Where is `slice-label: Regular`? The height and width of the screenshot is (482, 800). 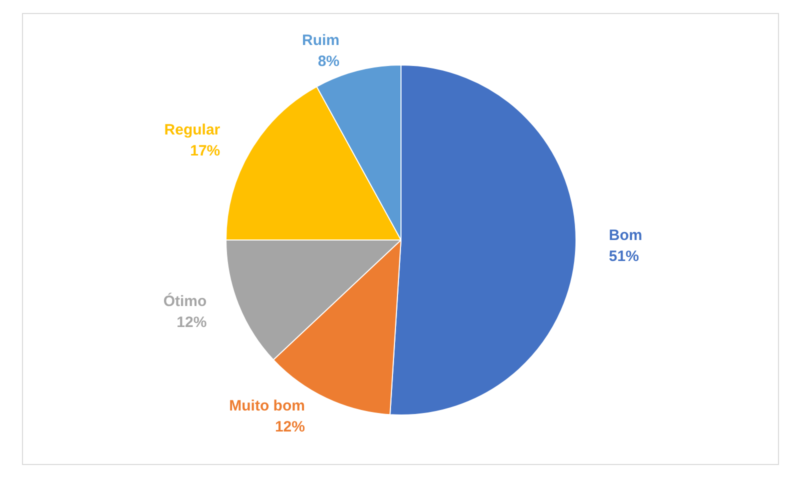
slice-label: Regular is located at coordinates (192, 130).